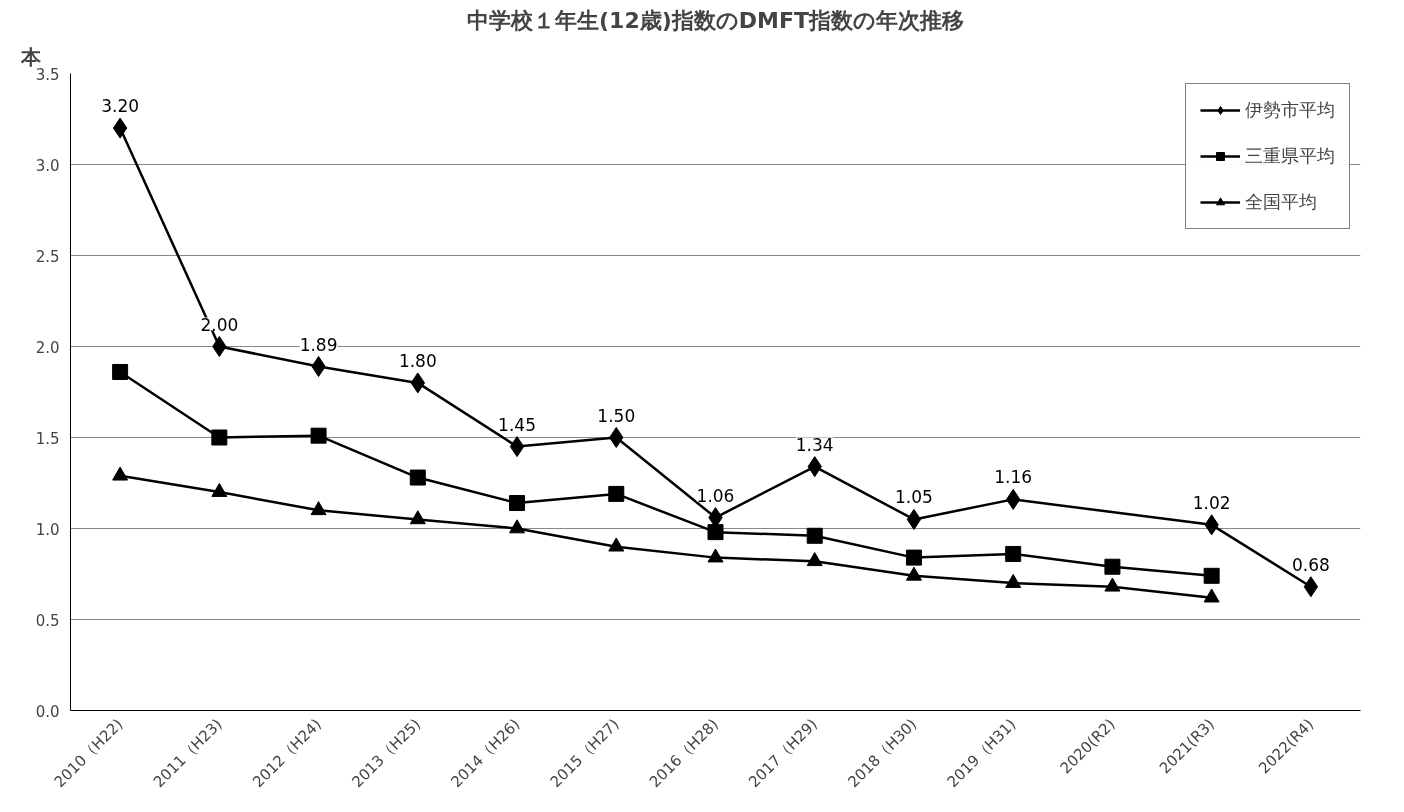 Image resolution: width=1404 pixels, height=812 pixels. Describe the element at coordinates (1281, 202) in the screenshot. I see `legend-label: 全国平均` at that location.